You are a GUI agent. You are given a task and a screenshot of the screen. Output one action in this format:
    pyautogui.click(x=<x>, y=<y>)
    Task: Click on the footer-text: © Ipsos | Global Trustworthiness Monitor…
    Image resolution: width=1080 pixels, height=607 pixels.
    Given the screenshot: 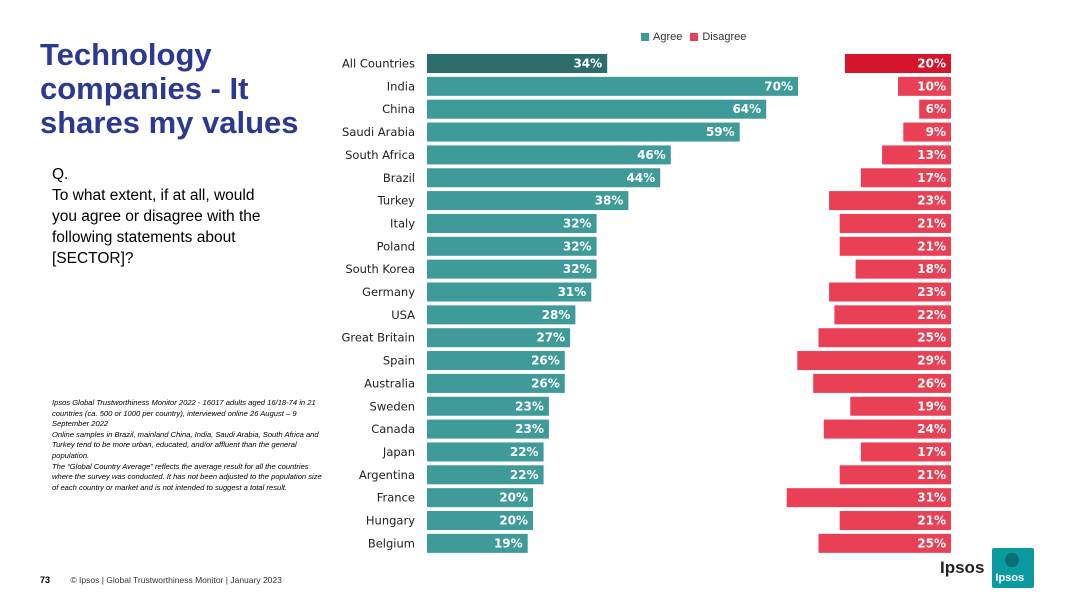 What is the action you would take?
    pyautogui.click(x=176, y=580)
    